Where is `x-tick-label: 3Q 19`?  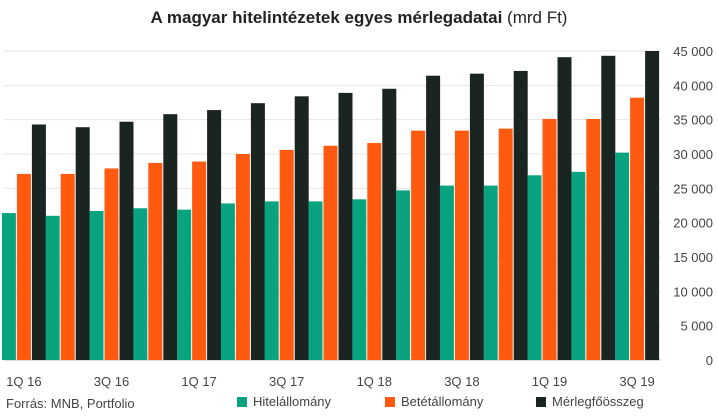
x-tick-label: 3Q 19 is located at coordinates (636, 381).